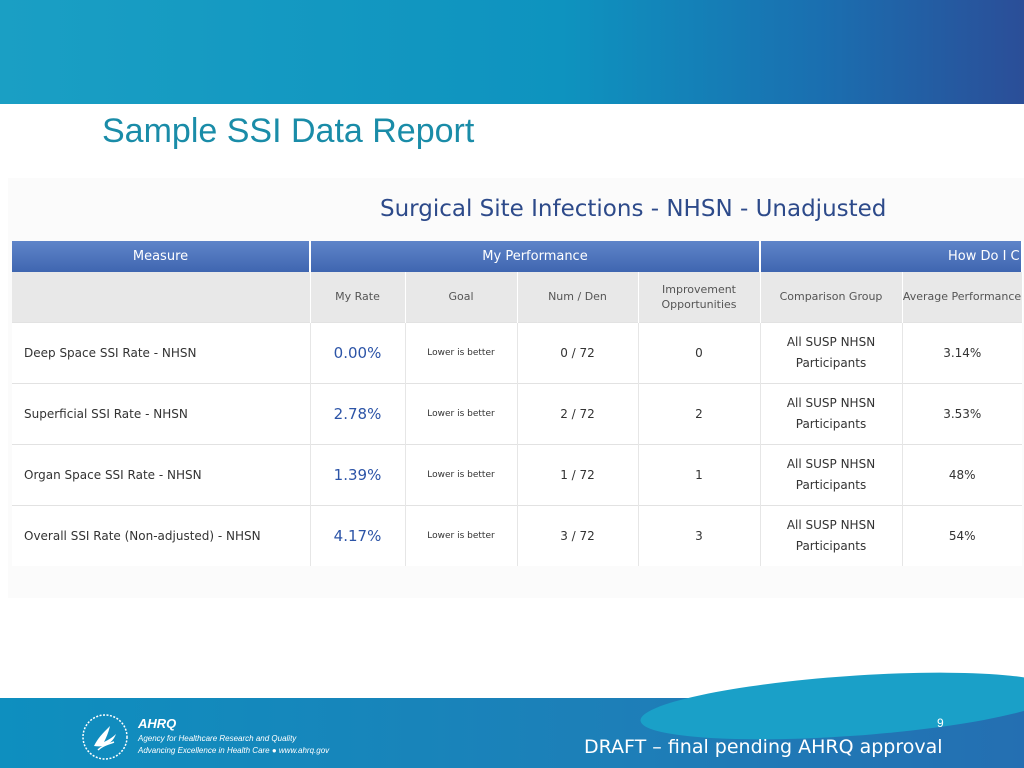 Image resolution: width=1024 pixels, height=768 pixels. I want to click on column-header-num-den: Num / Den, so click(578, 297).